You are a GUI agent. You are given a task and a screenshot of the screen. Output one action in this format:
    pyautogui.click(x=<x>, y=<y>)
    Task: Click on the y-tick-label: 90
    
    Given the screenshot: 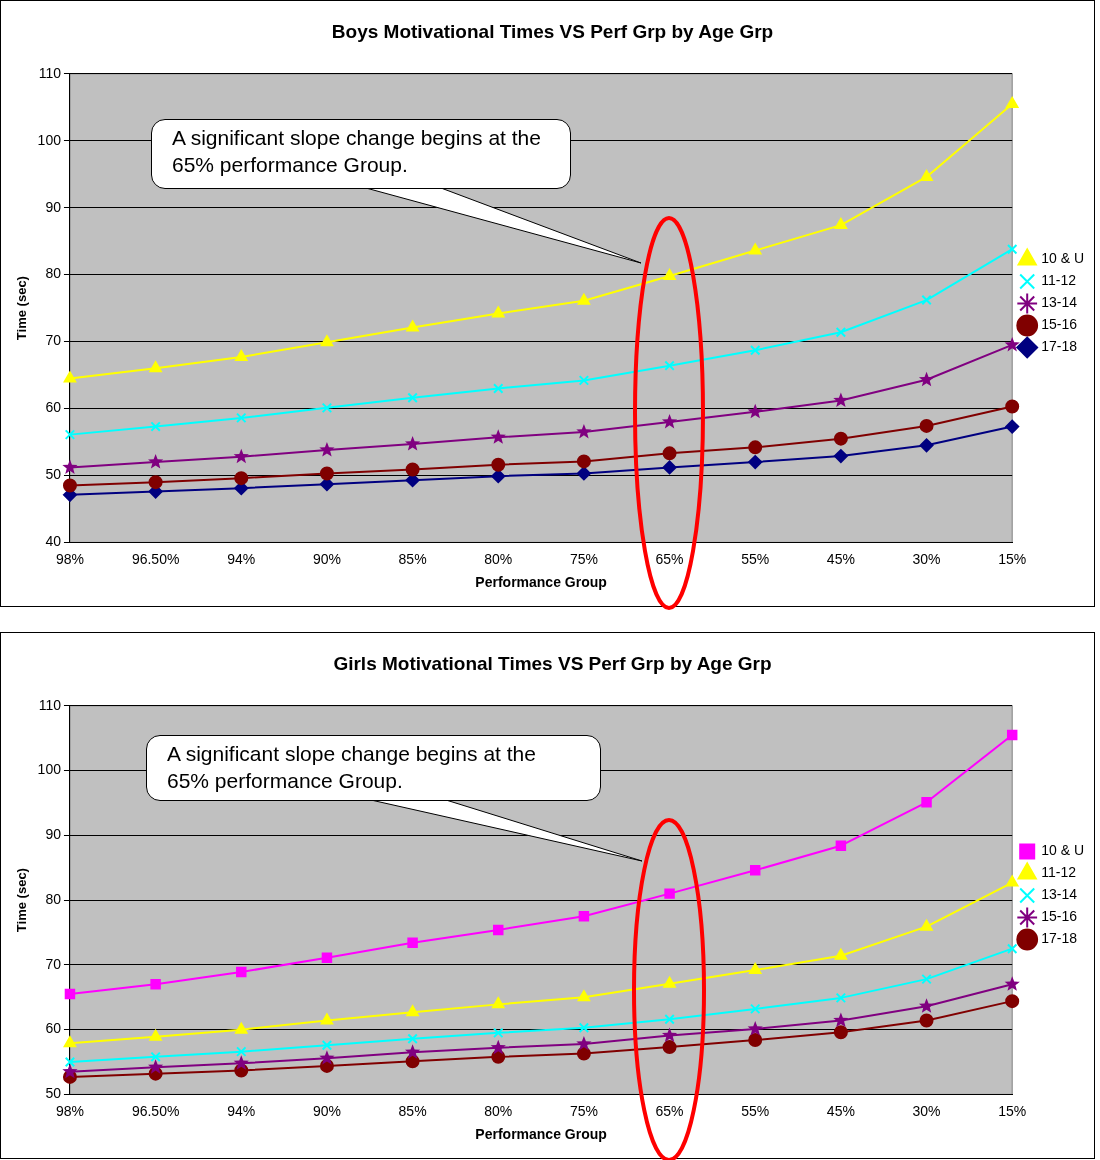 What is the action you would take?
    pyautogui.click(x=53, y=834)
    